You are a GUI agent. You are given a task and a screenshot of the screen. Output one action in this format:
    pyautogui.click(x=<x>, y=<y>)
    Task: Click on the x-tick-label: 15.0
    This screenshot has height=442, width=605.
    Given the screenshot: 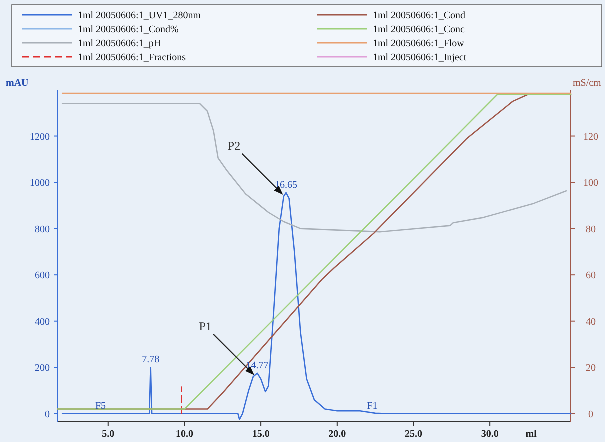 What is the action you would take?
    pyautogui.click(x=261, y=434)
    